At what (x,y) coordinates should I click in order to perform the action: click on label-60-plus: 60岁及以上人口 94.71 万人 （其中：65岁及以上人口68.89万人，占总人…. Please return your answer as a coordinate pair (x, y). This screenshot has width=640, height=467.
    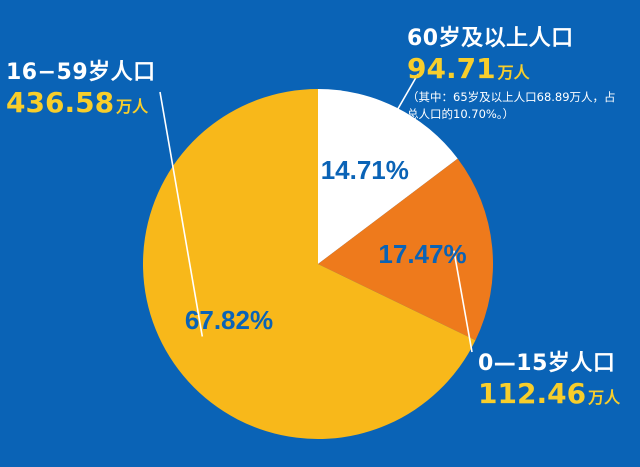
    Looking at the image, I should click on (514, 71).